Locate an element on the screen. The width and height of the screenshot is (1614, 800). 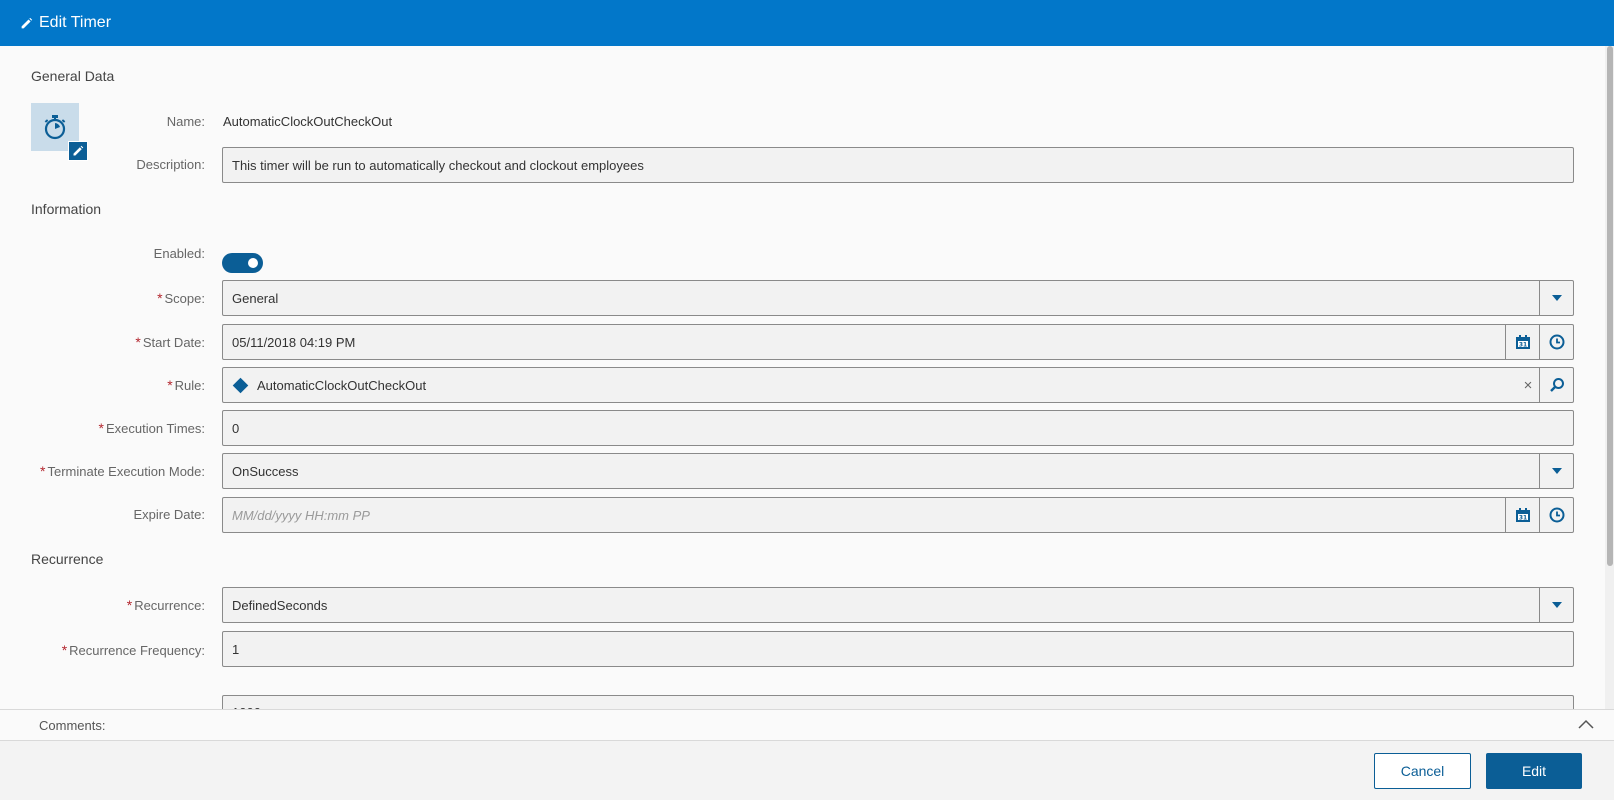
rule-diamond-icon is located at coordinates (240, 385).